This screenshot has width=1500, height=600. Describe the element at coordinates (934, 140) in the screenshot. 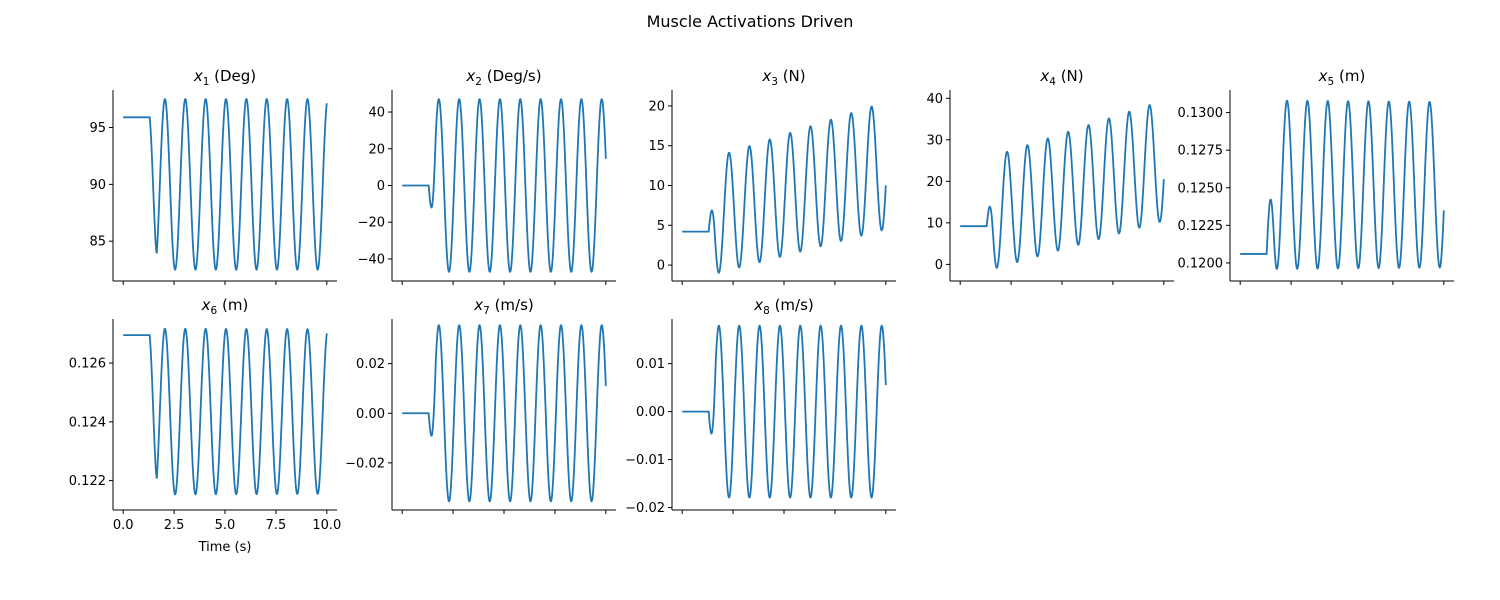

I see `y-tick-label: 30` at that location.